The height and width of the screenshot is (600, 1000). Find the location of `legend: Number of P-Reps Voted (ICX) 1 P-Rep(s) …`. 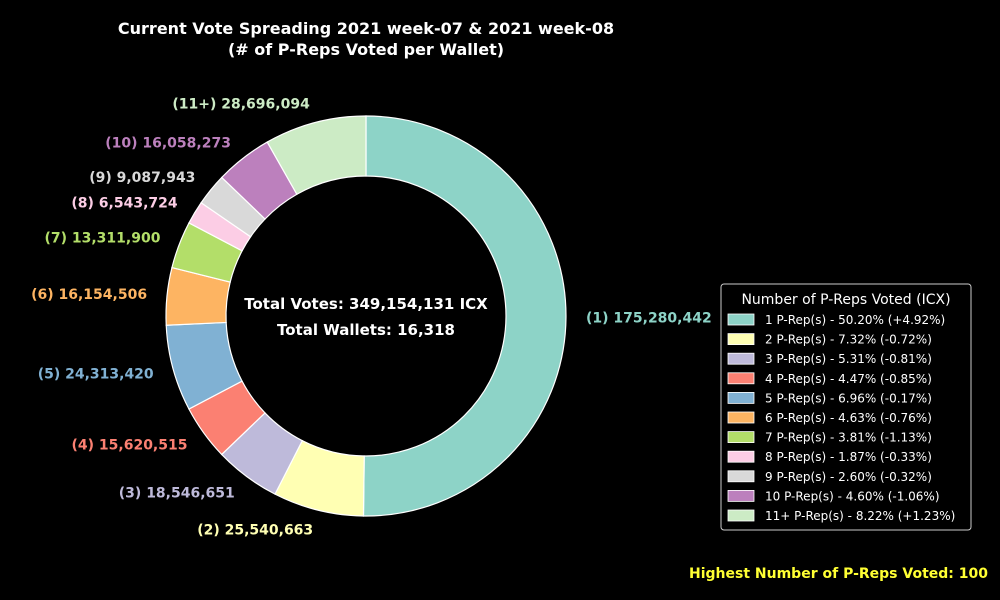

legend: Number of P-Reps Voted (ICX) 1 P-Rep(s) … is located at coordinates (846, 407).